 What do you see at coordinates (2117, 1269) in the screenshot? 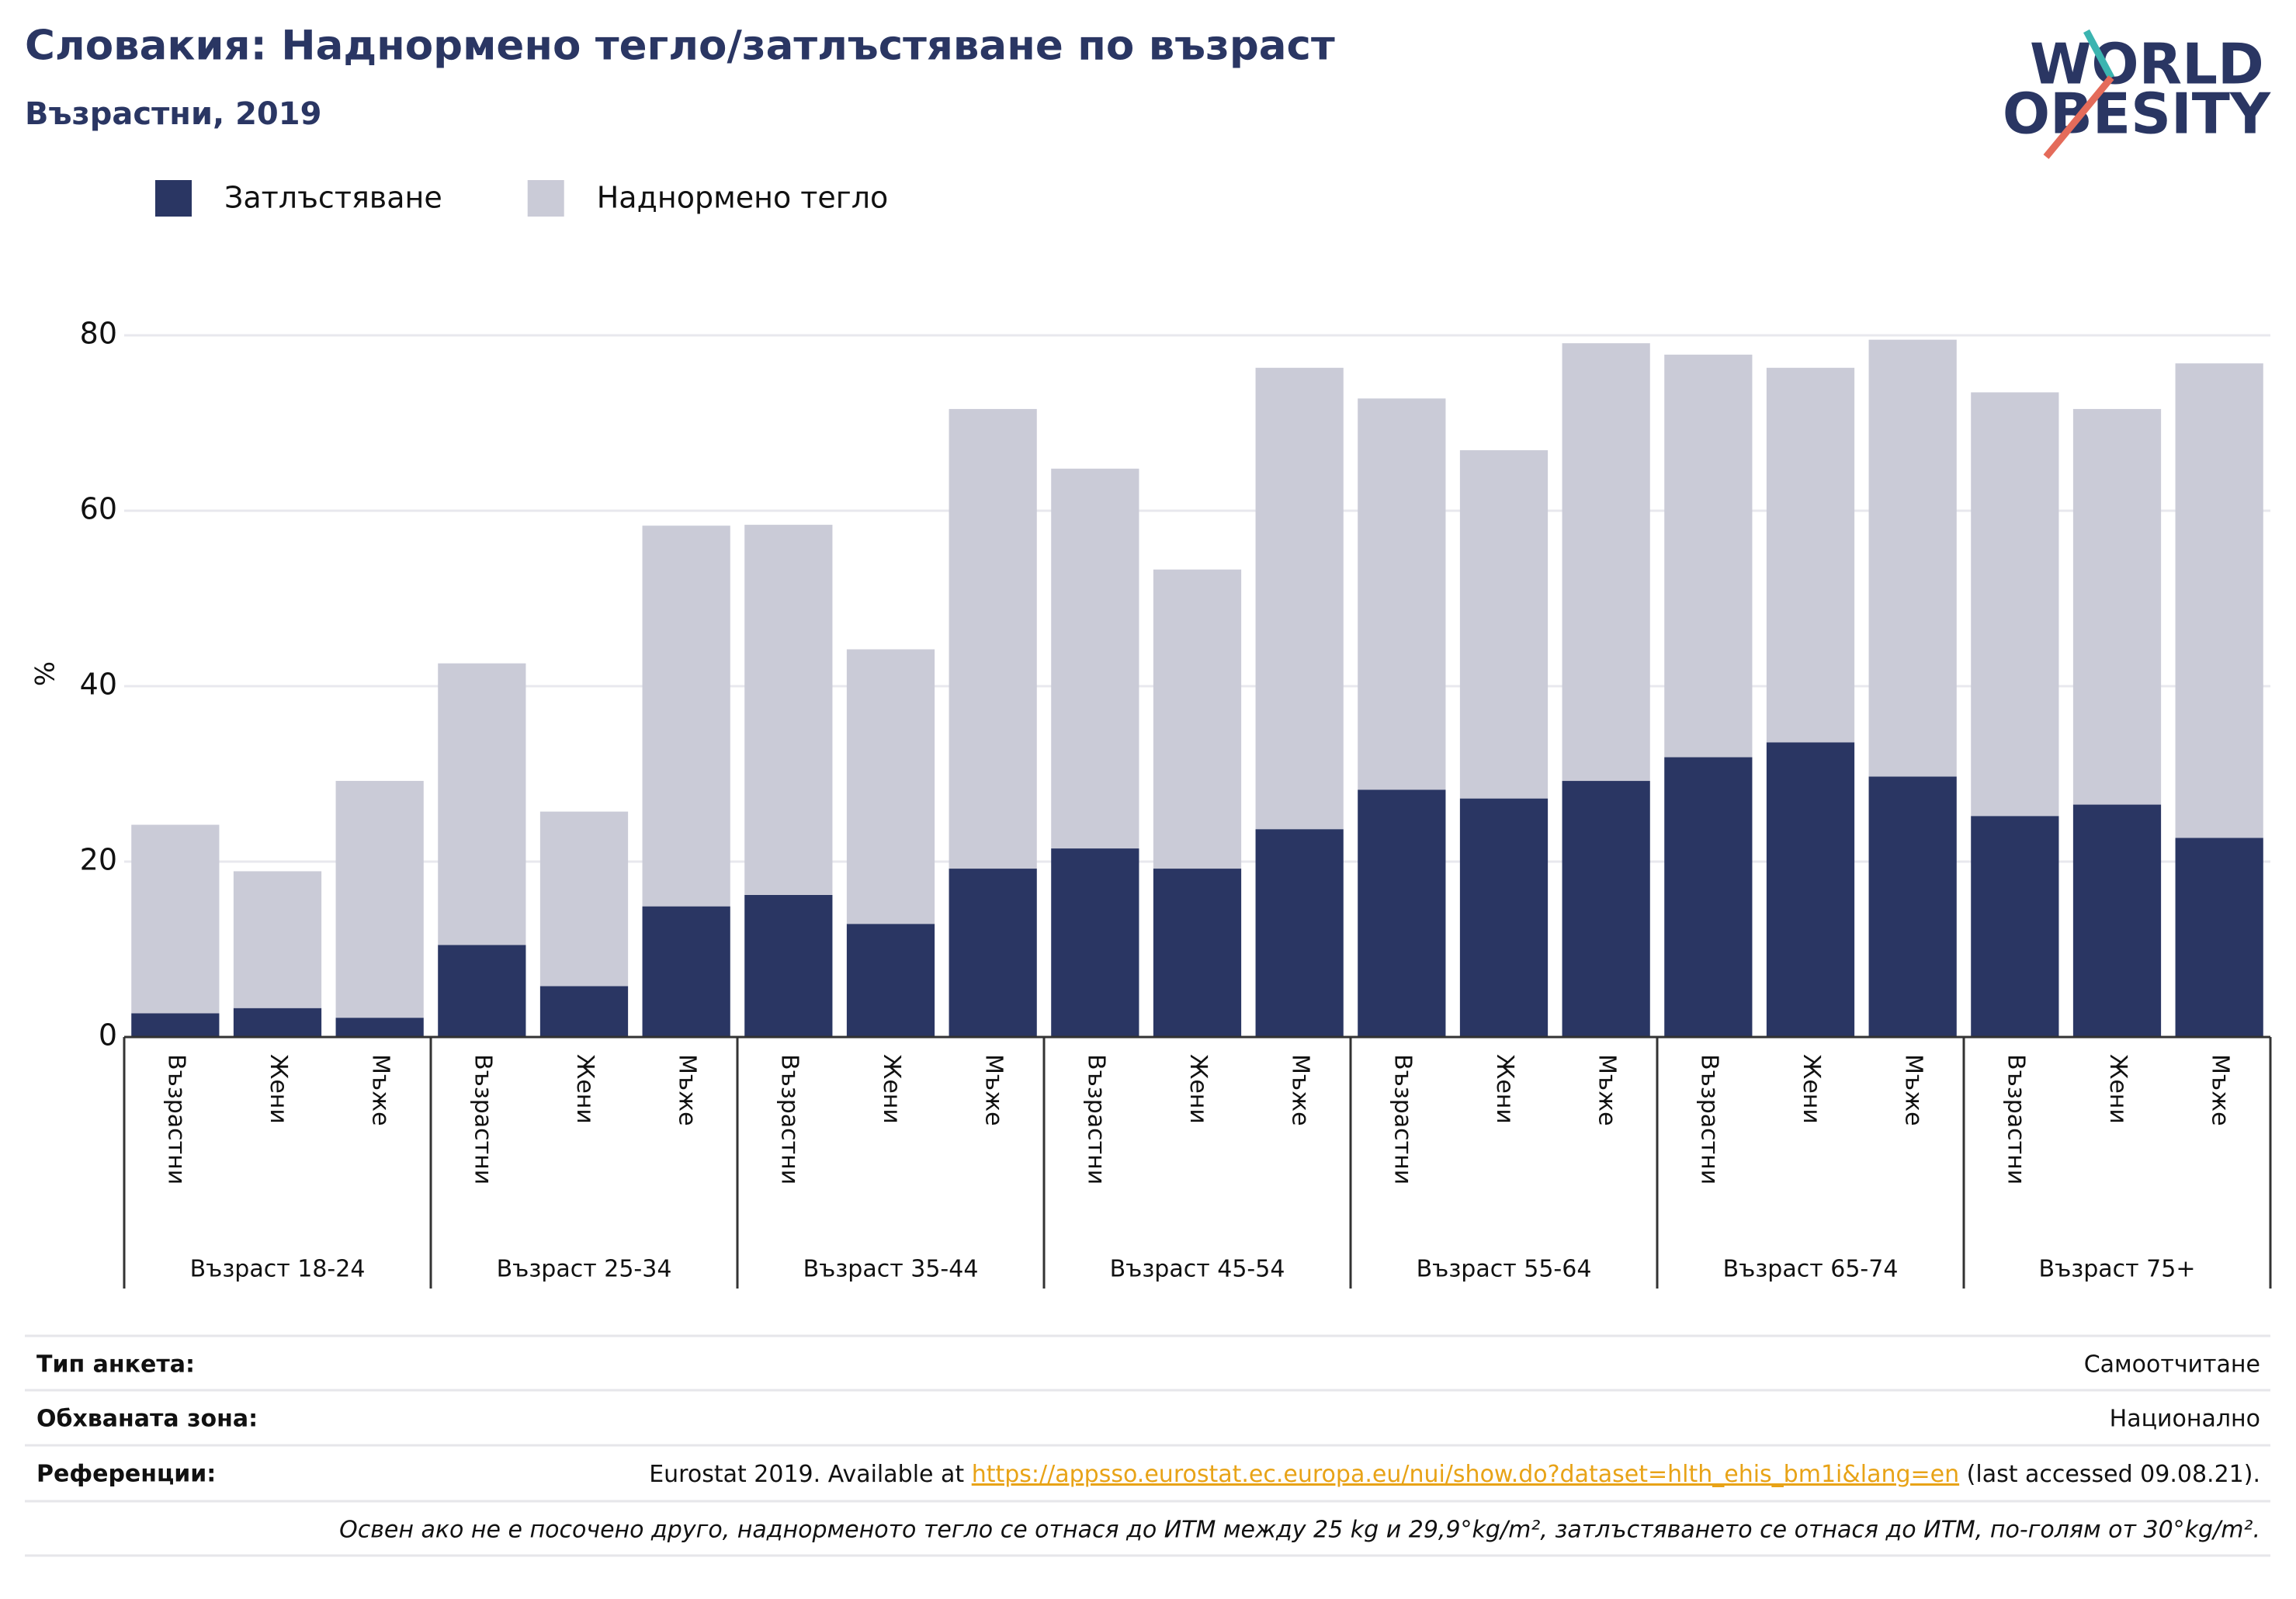
I see `group-label: Възраст 75+` at bounding box center [2117, 1269].